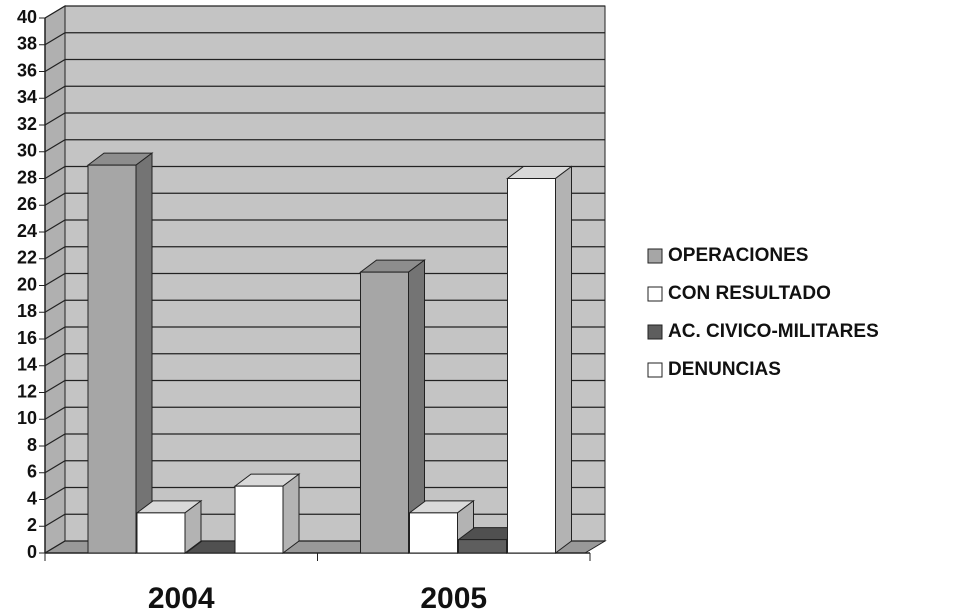  What do you see at coordinates (773, 331) in the screenshot?
I see `legend-label: AC. CIVICO-MILITARES` at bounding box center [773, 331].